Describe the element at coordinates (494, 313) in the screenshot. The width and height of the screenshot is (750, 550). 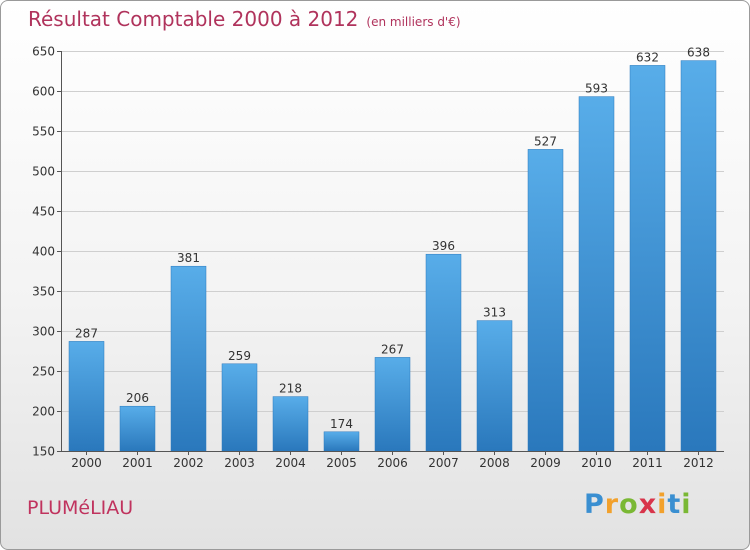
I see `data-label-2008: 313` at that location.